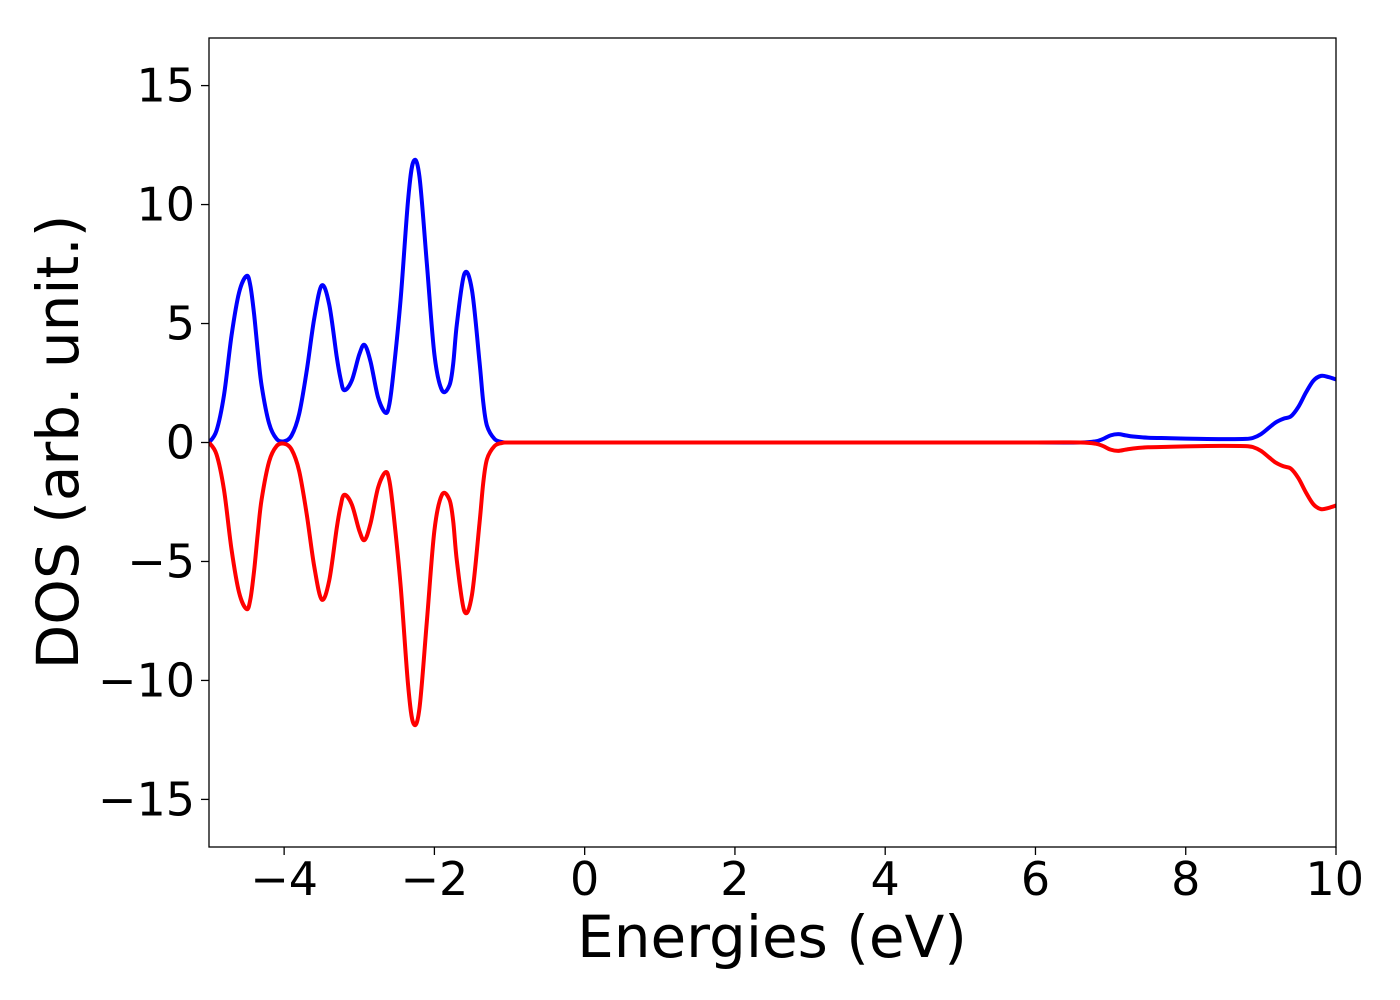  What do you see at coordinates (153, 442) in the screenshot?
I see `y-axis-ticks: −15 −10 −5 0 5 10 15` at bounding box center [153, 442].